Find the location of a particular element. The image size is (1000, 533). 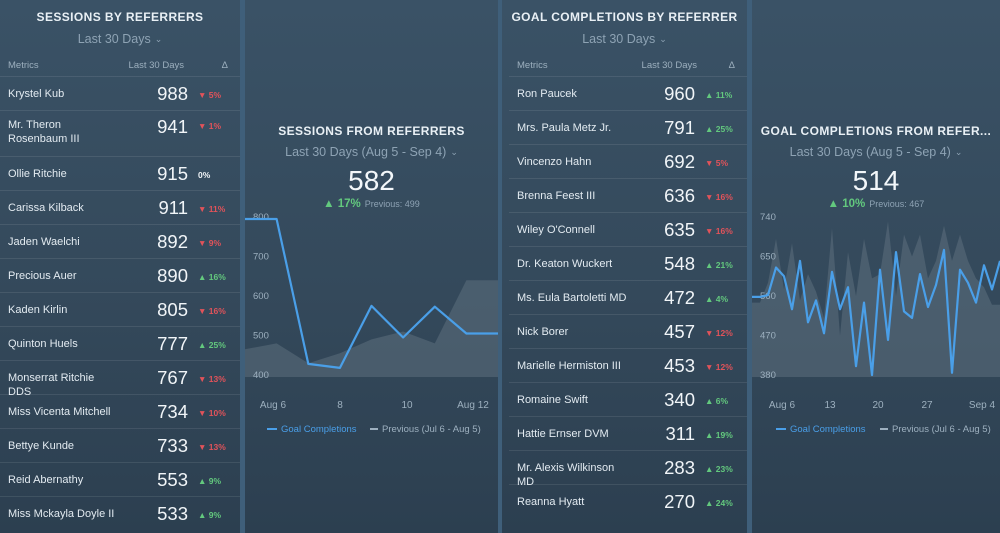

x-tick-label: 10 is located at coordinates (407, 405).